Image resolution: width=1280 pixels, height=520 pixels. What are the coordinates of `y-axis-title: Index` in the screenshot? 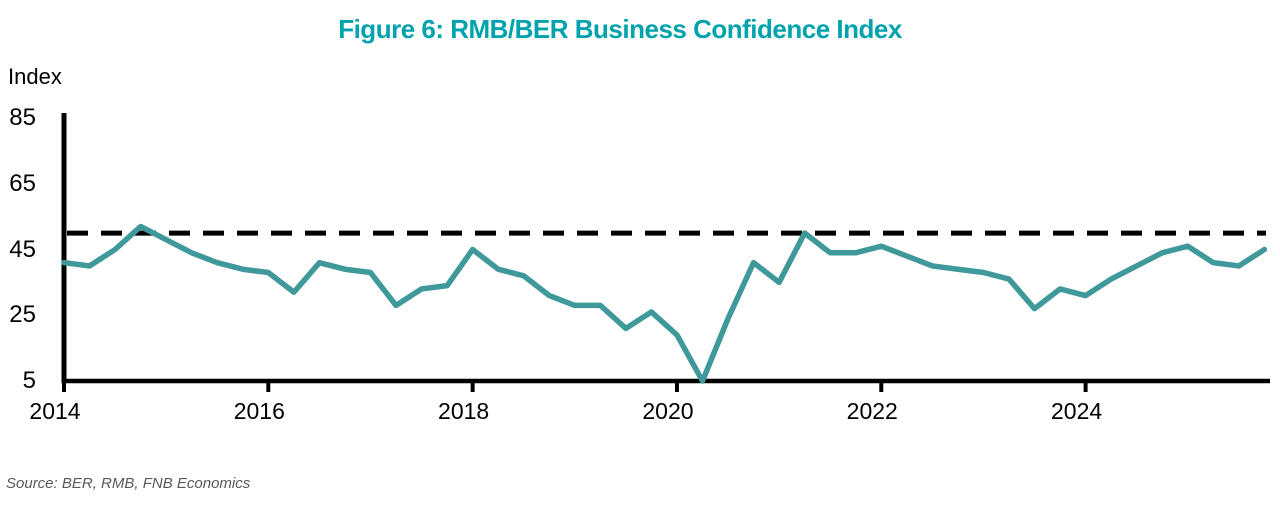 It's located at (35, 76).